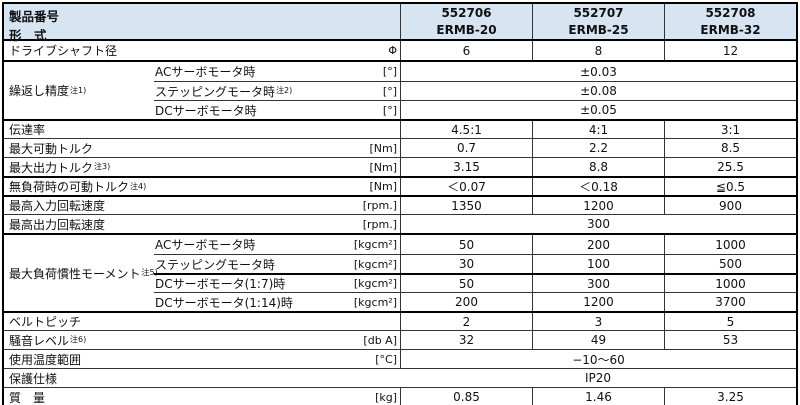  What do you see at coordinates (39, 340) in the screenshot?
I see `row-label: 騒音レベル` at bounding box center [39, 340].